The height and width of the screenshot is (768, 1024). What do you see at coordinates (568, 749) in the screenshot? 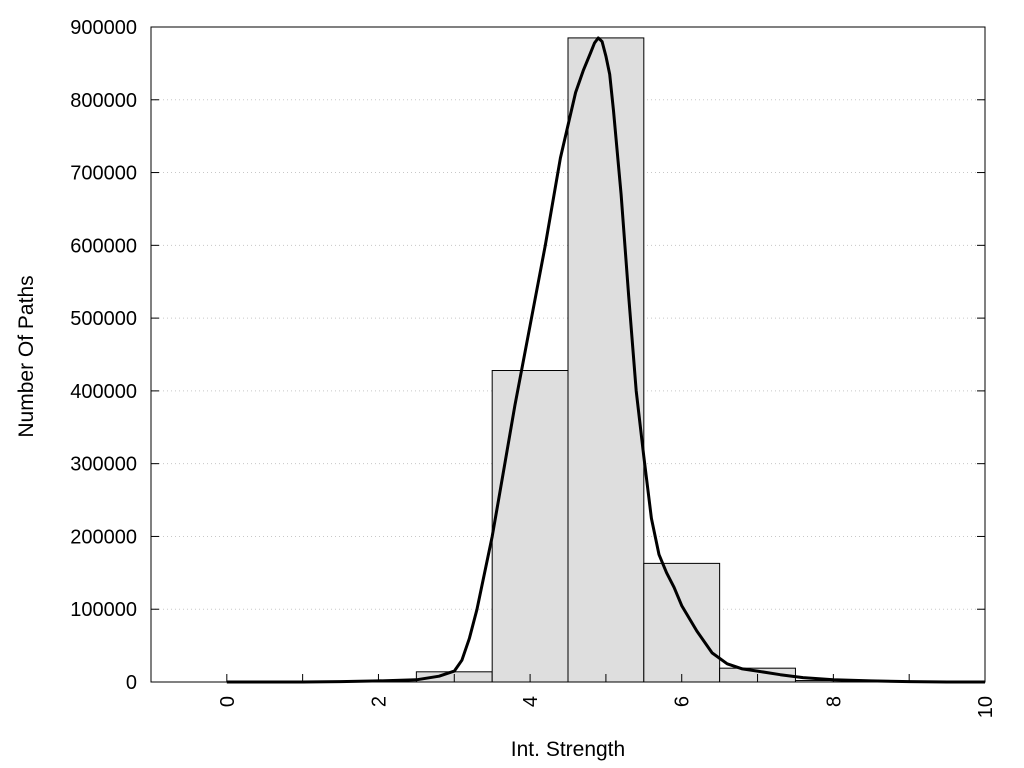
I see `x-axis-title: Int. Strength` at bounding box center [568, 749].